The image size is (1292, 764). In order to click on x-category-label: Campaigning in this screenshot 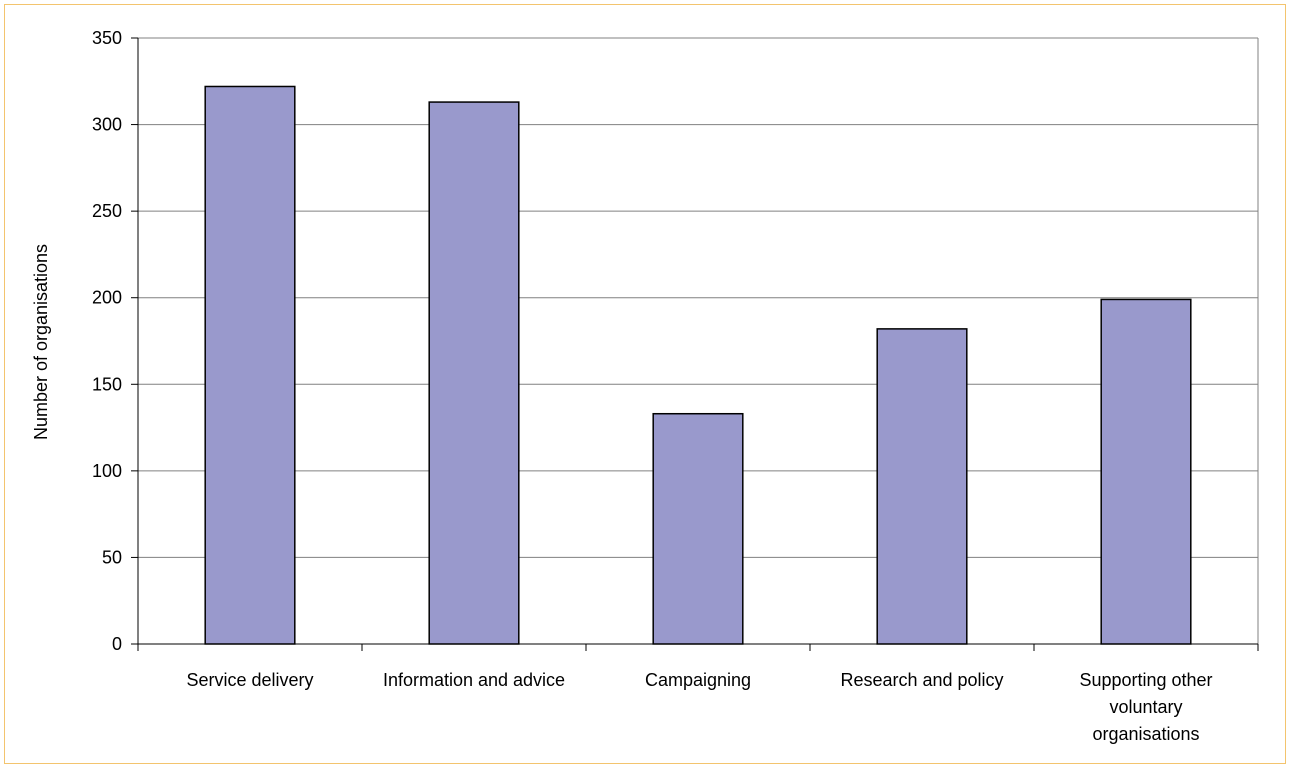, I will do `click(698, 680)`.